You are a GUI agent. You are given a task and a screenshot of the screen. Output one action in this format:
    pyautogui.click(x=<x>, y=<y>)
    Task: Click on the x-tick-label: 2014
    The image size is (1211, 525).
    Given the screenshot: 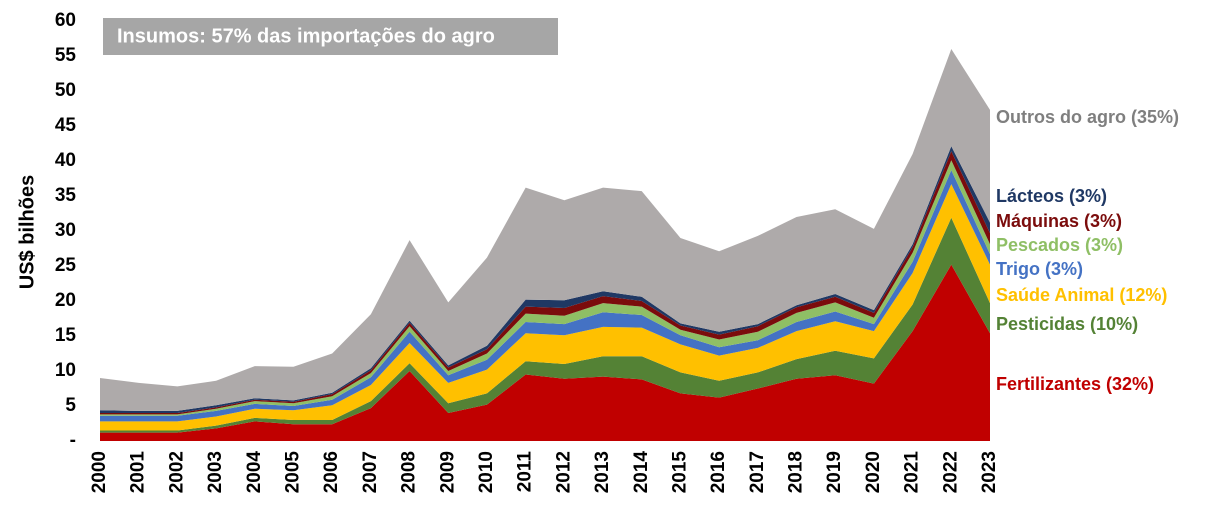 What is the action you would take?
    pyautogui.click(x=641, y=472)
    